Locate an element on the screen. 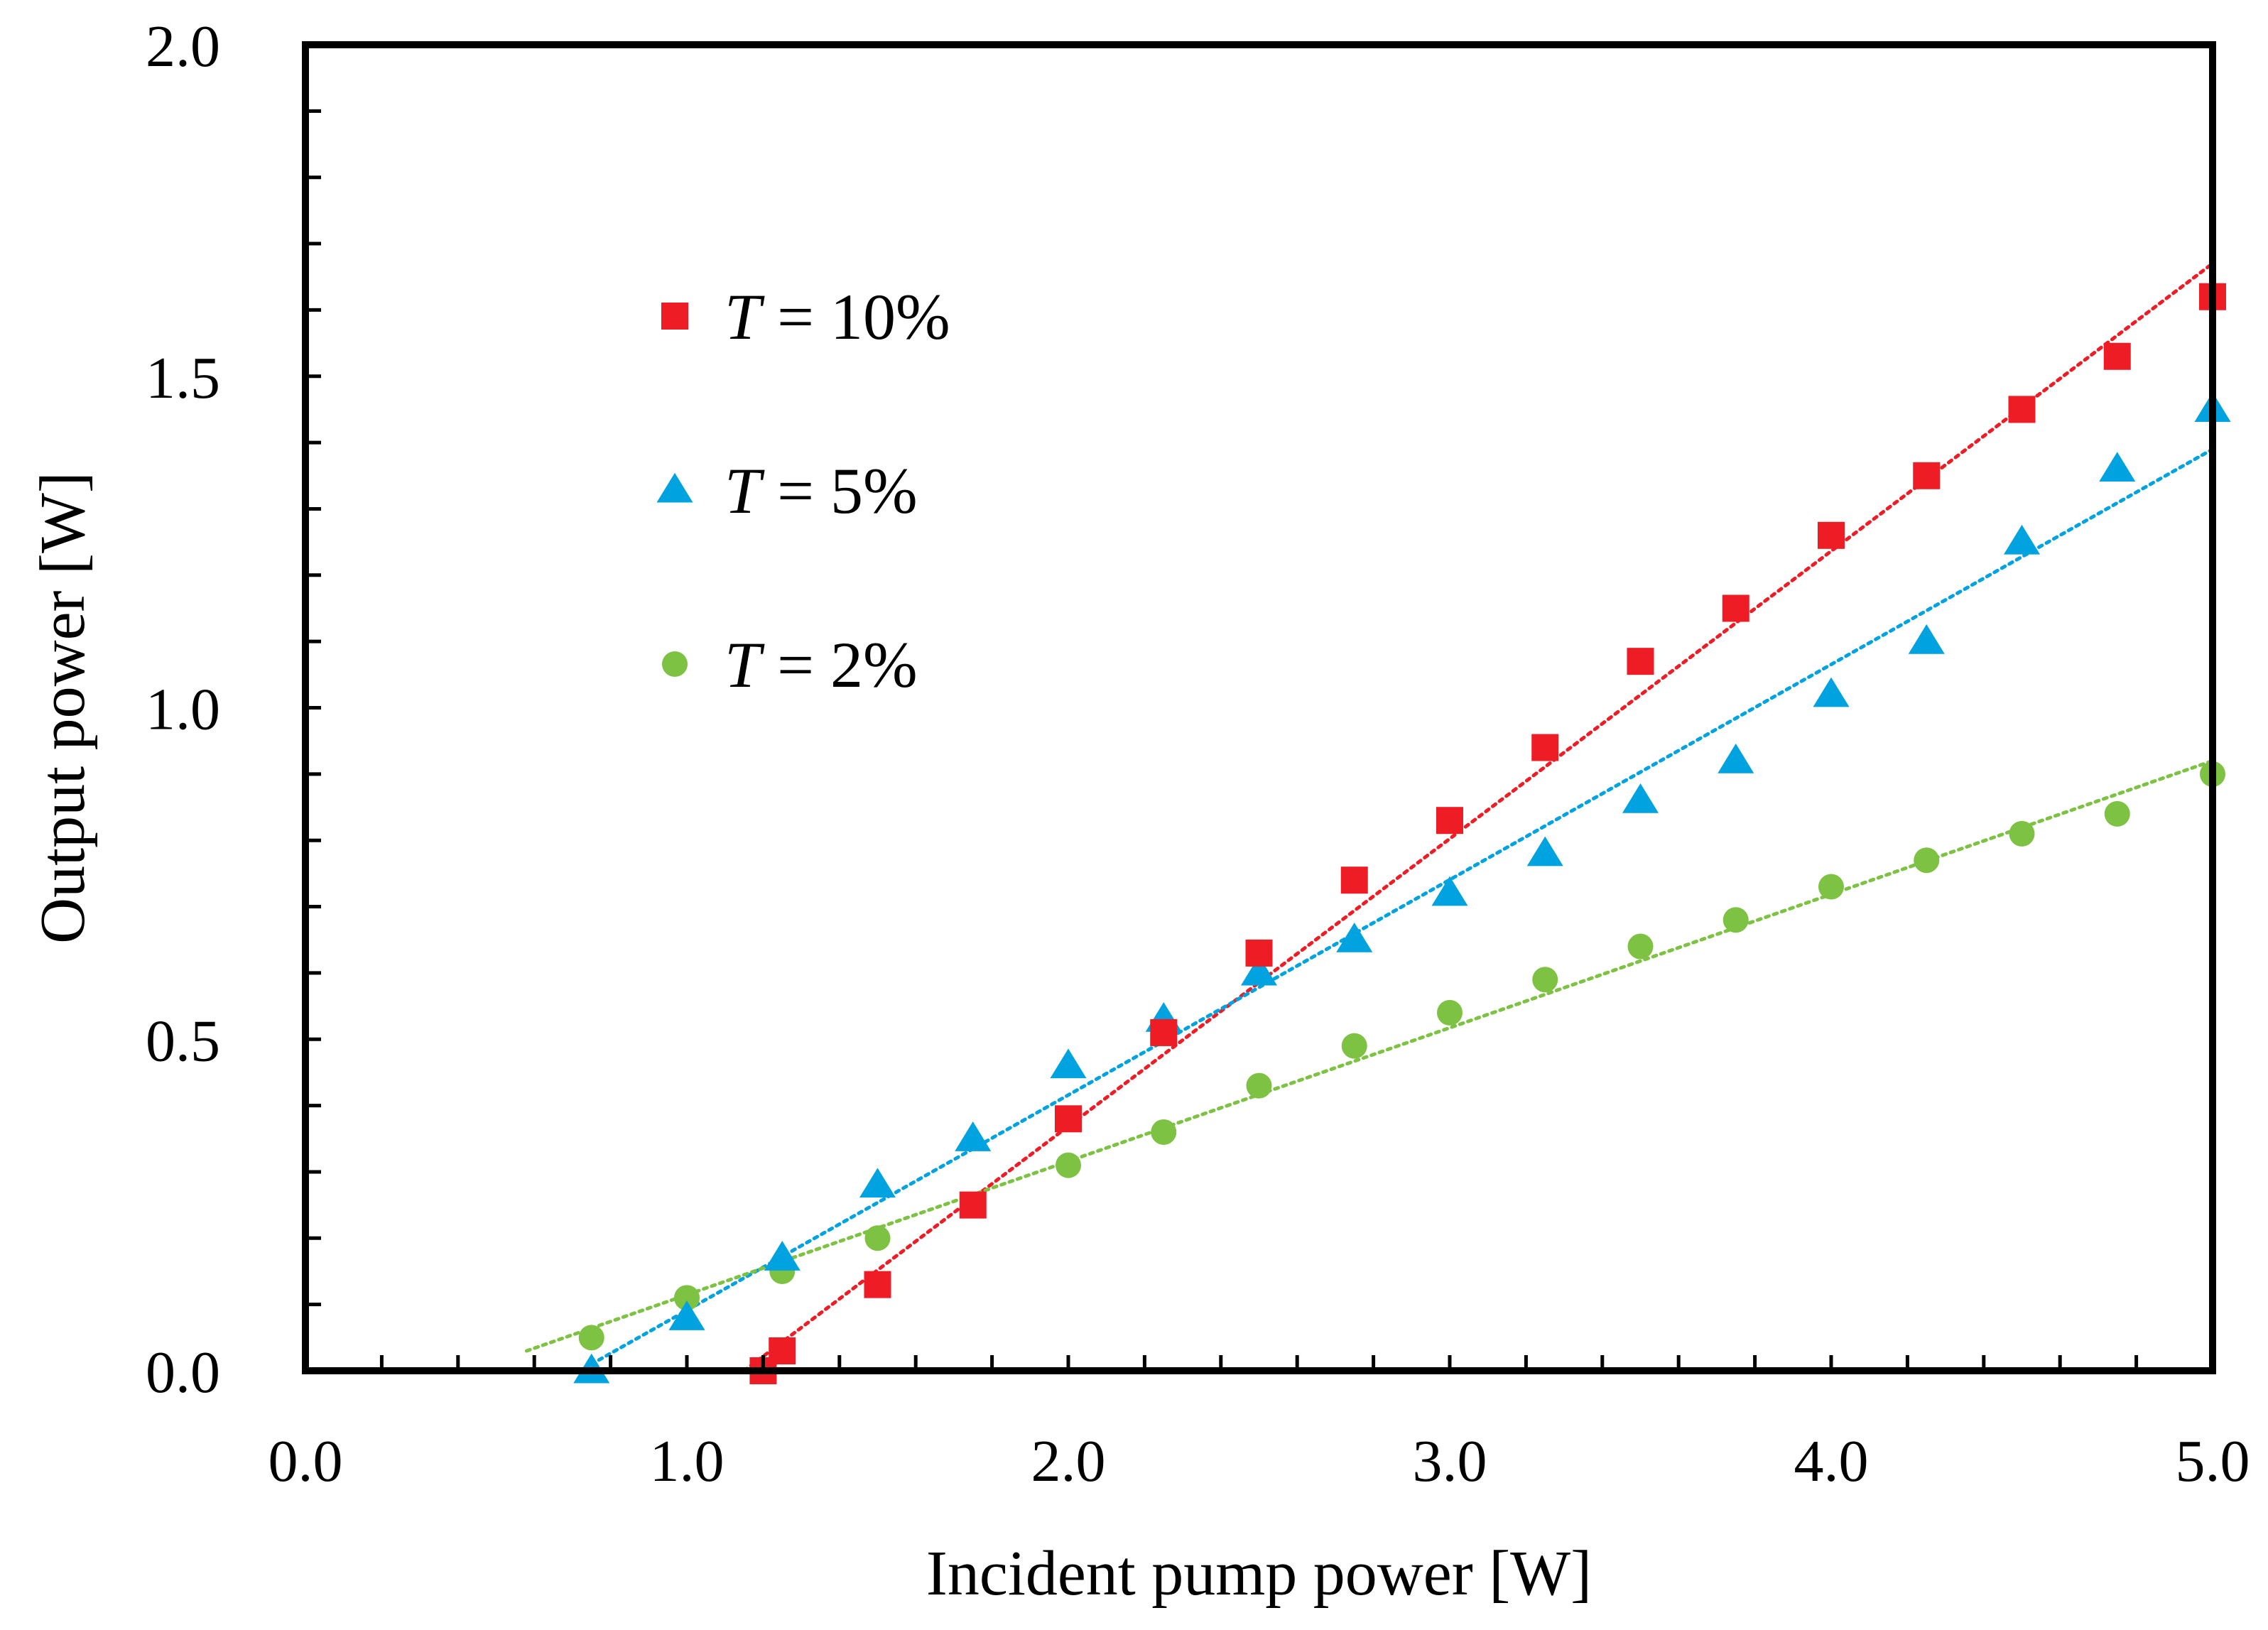 Image resolution: width=2268 pixels, height=1630 pixels. x-tick-label: 0.0 is located at coordinates (305, 1461).